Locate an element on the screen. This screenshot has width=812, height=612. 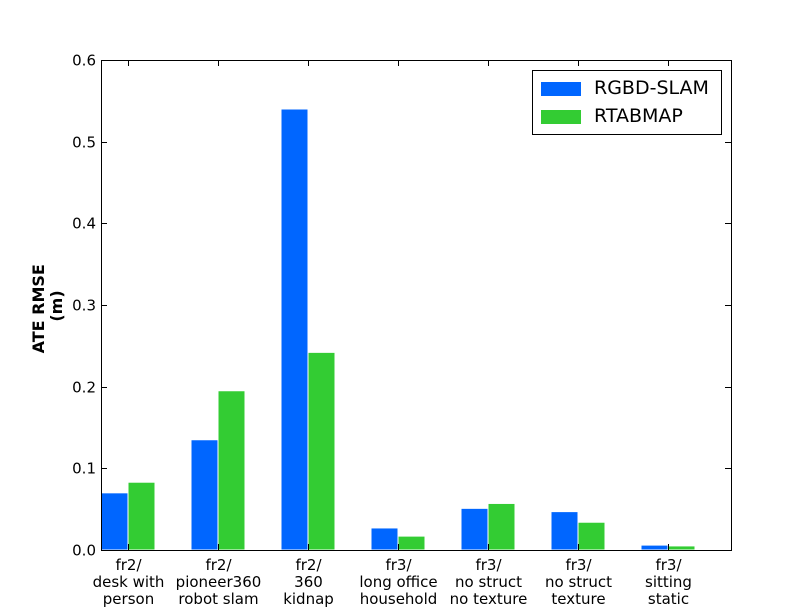
y-axis-label-line-1: ATE RMSE is located at coordinates (38, 308).